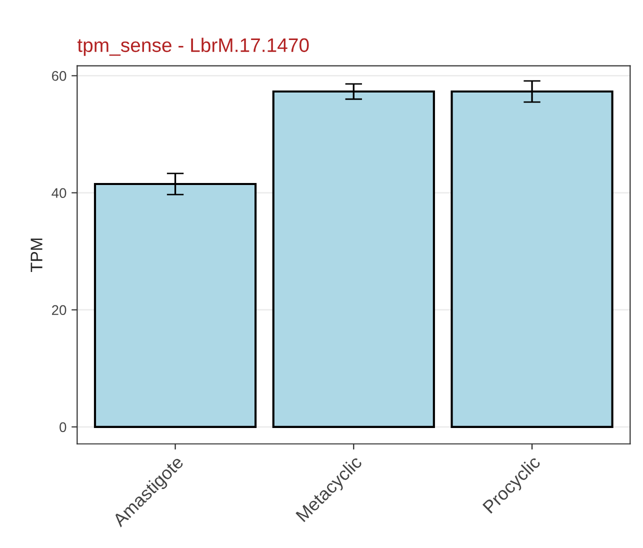 The height and width of the screenshot is (548, 643). Describe the element at coordinates (59, 310) in the screenshot. I see `y-tick-label: 20` at that location.